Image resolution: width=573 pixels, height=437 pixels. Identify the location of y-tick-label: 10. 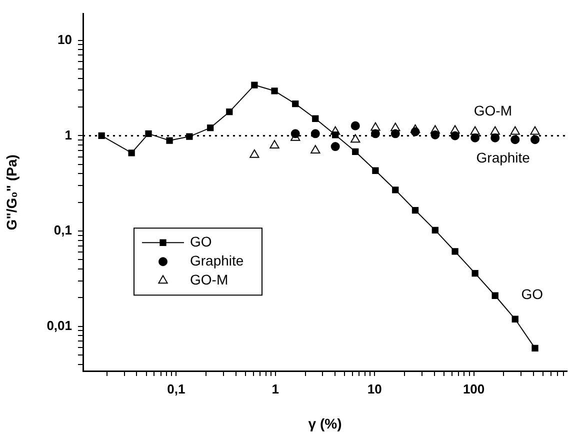
(65, 39).